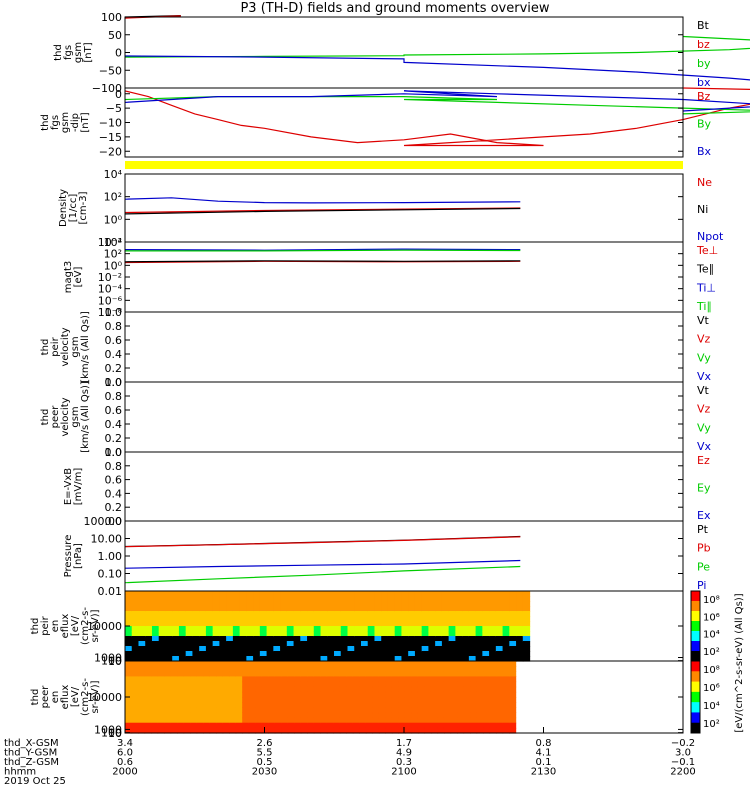 The image size is (750, 800). I want to click on fgs_gsm_dsl-legend-0: Bz, so click(704, 96).